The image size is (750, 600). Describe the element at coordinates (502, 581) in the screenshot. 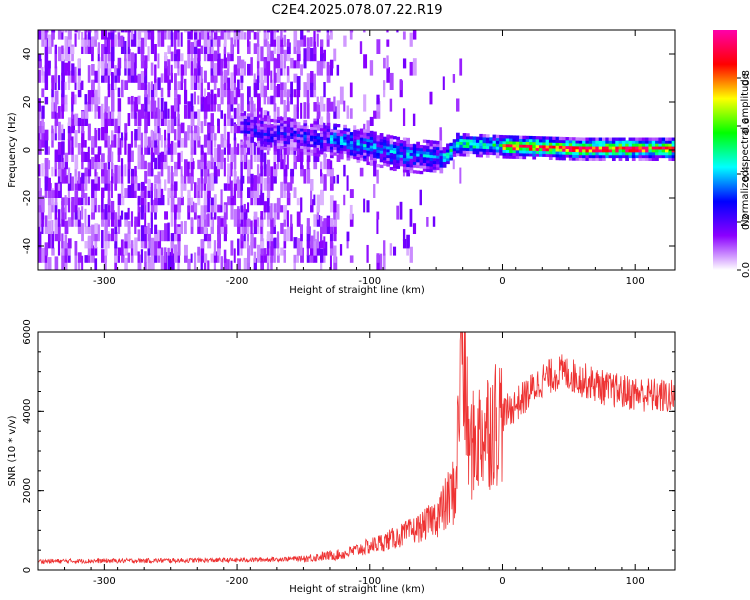

I see `x-tick-label: 0` at that location.